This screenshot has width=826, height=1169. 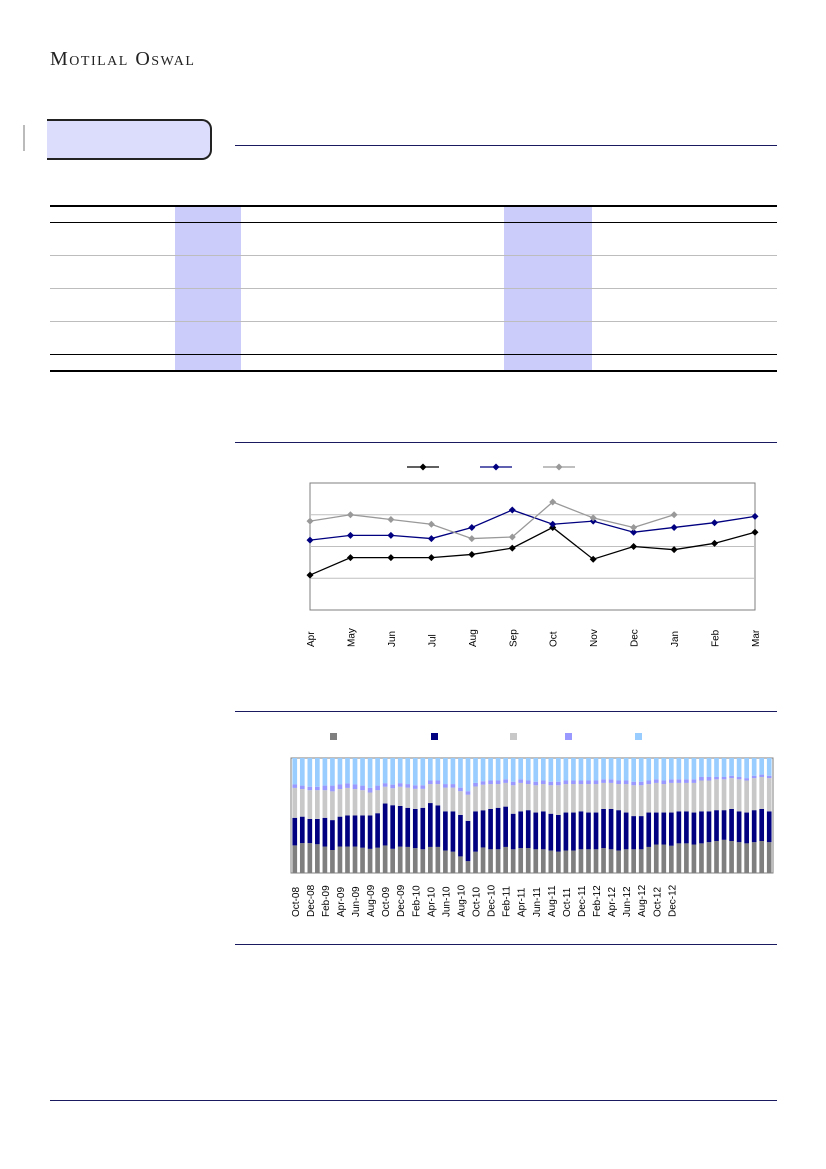 I want to click on x-tick-label: Jun-11, so click(x=537, y=902).